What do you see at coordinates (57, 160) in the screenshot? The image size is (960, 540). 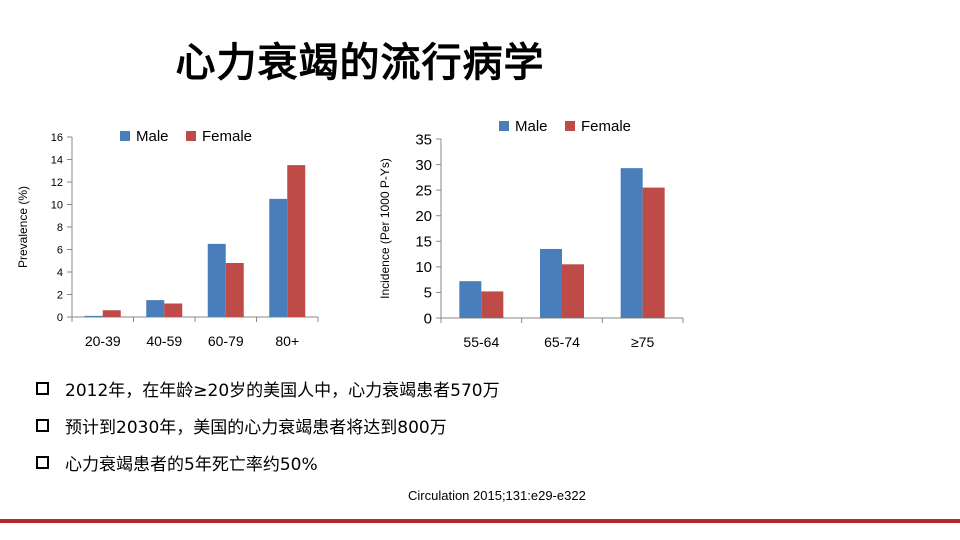 I see `y-tick-label: 14` at bounding box center [57, 160].